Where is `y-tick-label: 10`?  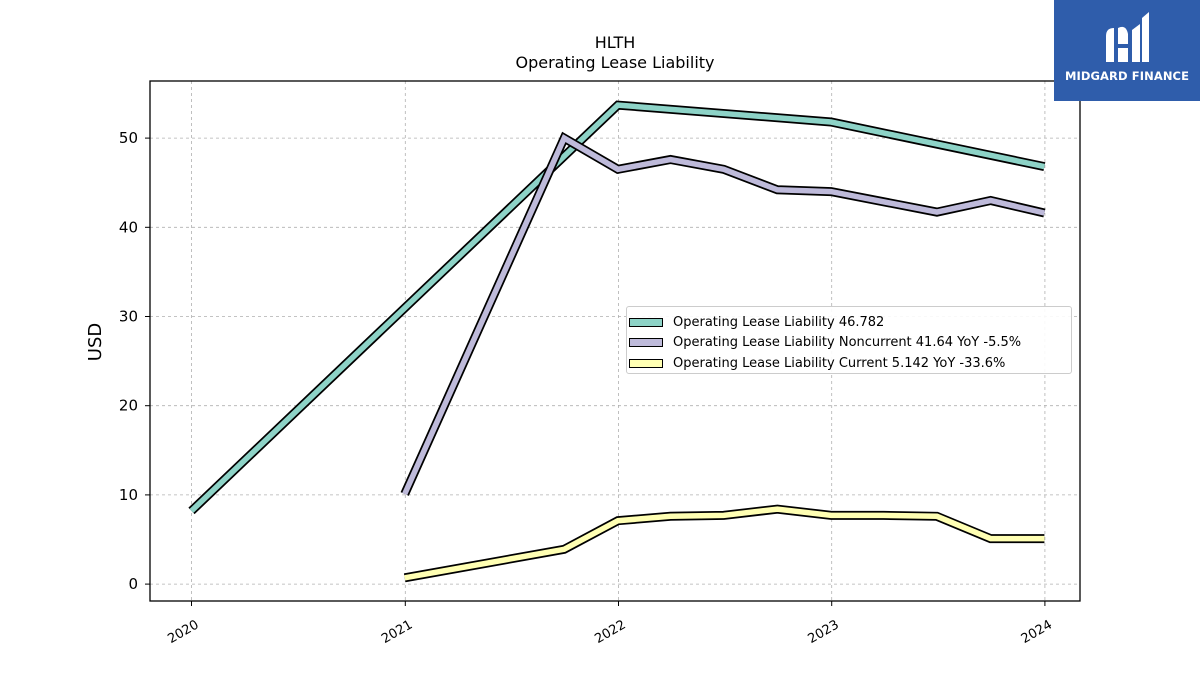 y-tick-label: 10 is located at coordinates (128, 495).